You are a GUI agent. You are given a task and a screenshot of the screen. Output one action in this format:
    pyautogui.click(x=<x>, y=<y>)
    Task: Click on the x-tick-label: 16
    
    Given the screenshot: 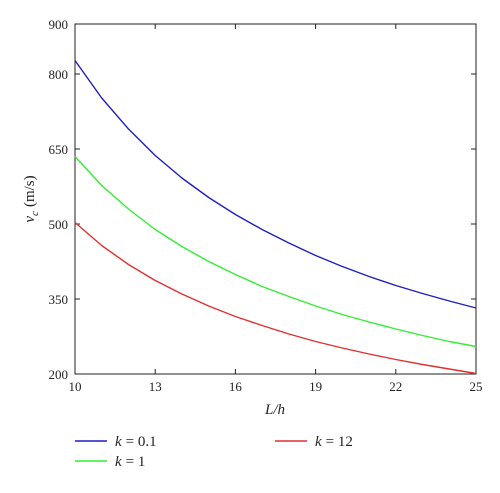 What is the action you would take?
    pyautogui.click(x=236, y=386)
    